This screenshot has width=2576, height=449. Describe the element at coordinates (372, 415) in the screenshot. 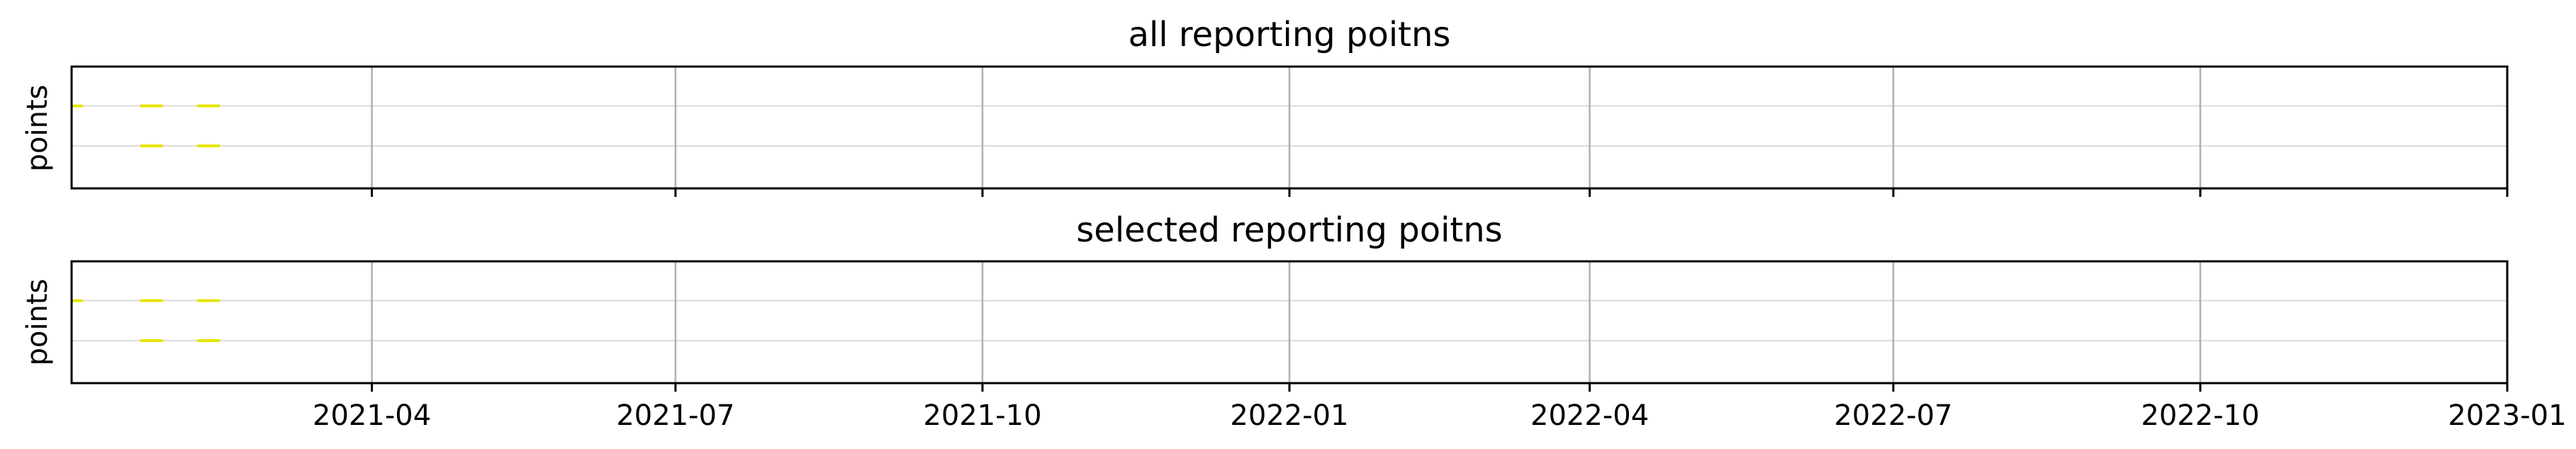

I see `x-tick-label: 2021-04` at that location.